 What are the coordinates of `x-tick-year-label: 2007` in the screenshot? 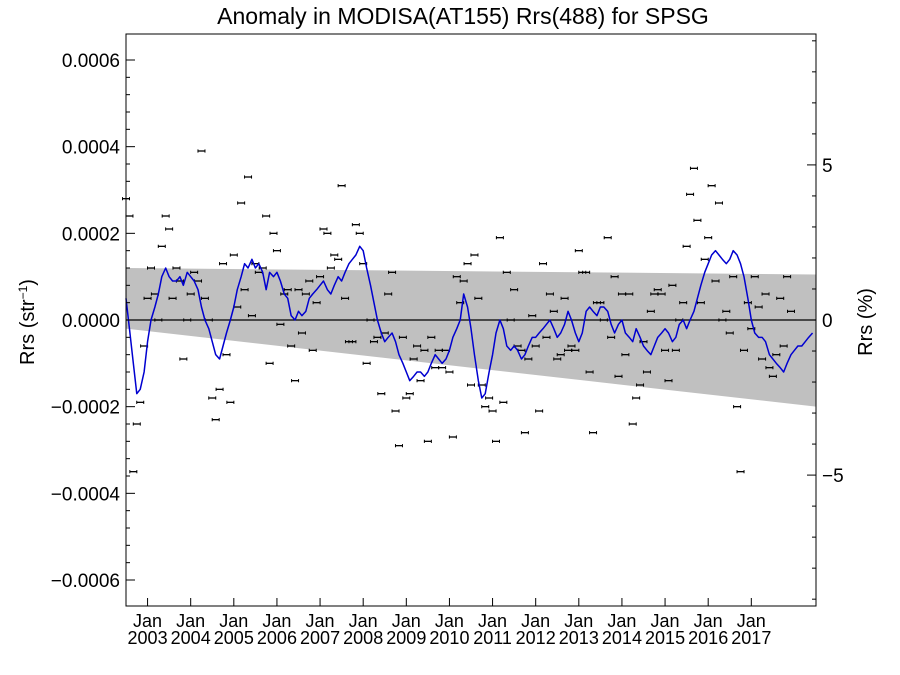 It's located at (320, 638).